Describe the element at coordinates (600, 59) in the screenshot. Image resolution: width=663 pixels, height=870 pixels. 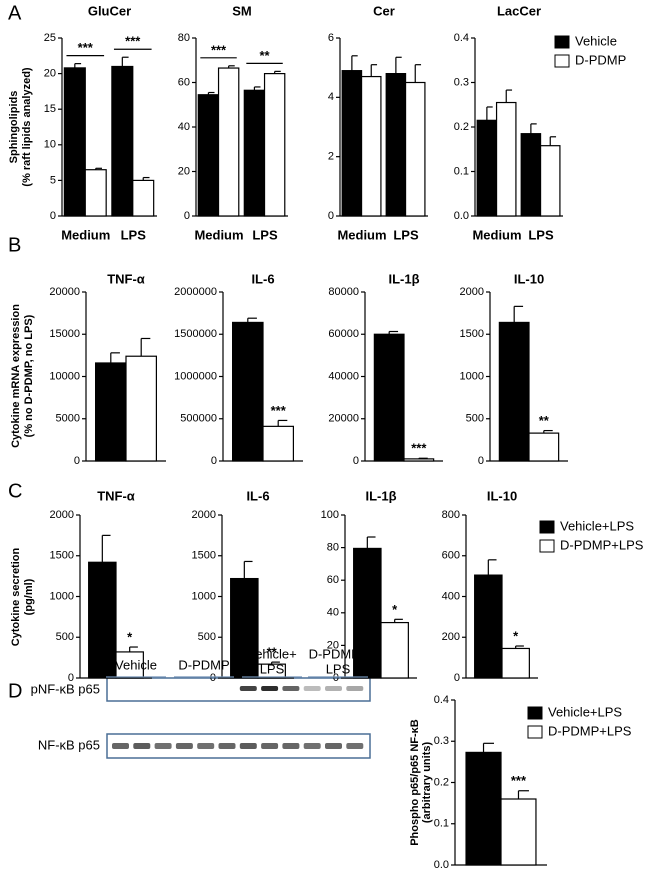
I see `legend-label: D-PDMP` at that location.